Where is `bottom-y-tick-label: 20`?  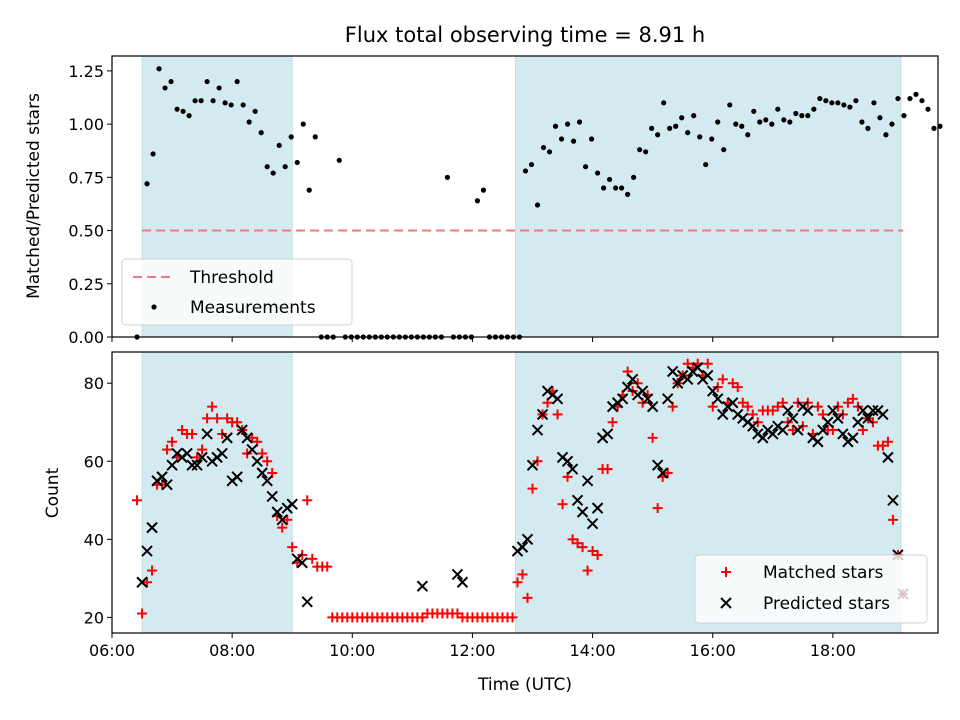 bottom-y-tick-label: 20 is located at coordinates (94, 617).